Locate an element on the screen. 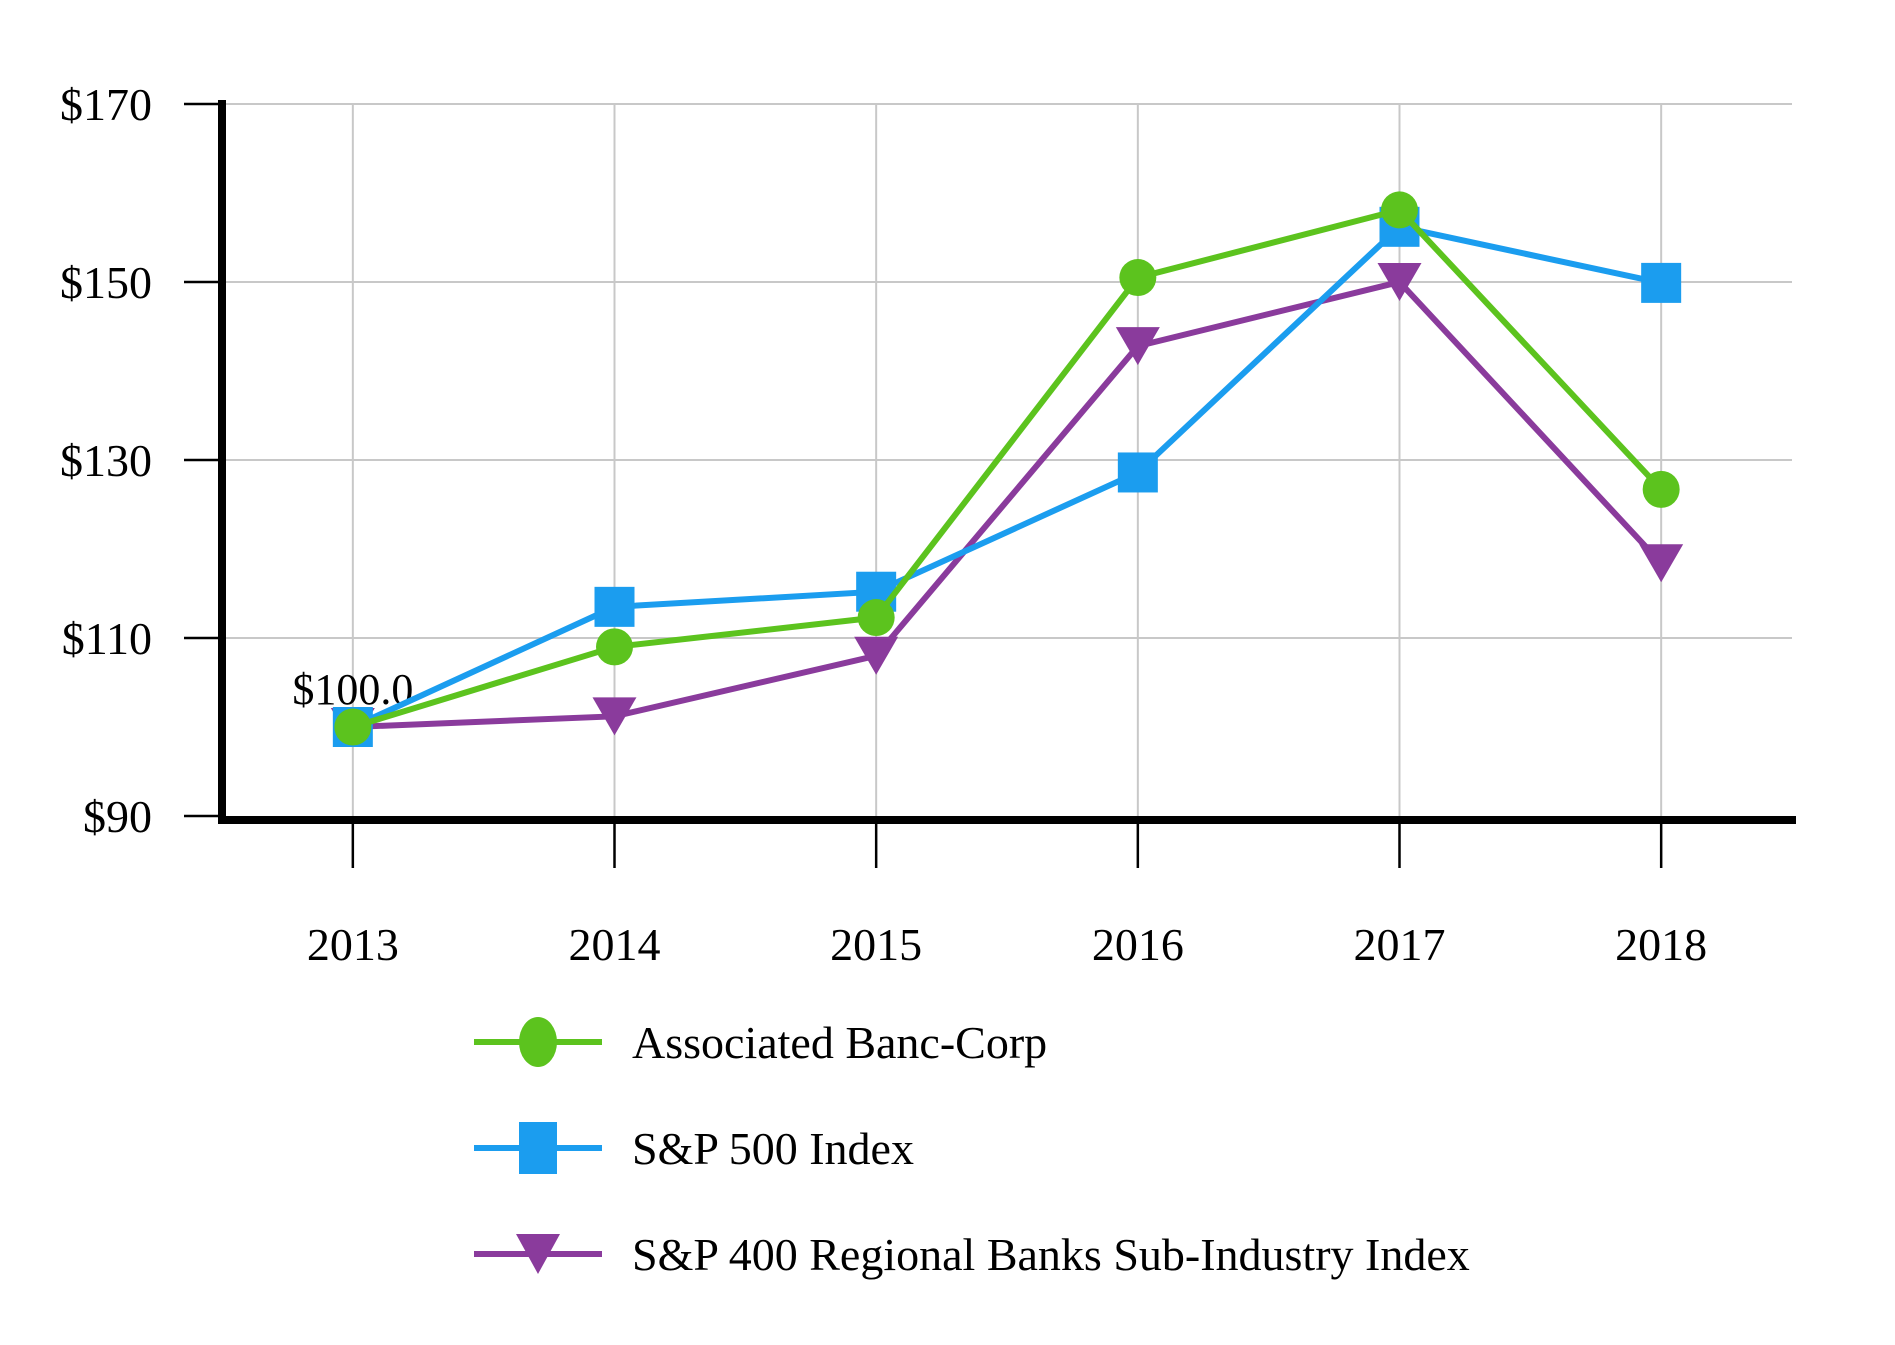 This screenshot has width=1895, height=1345. x-axis-tick-label: 2018 is located at coordinates (1661, 944).